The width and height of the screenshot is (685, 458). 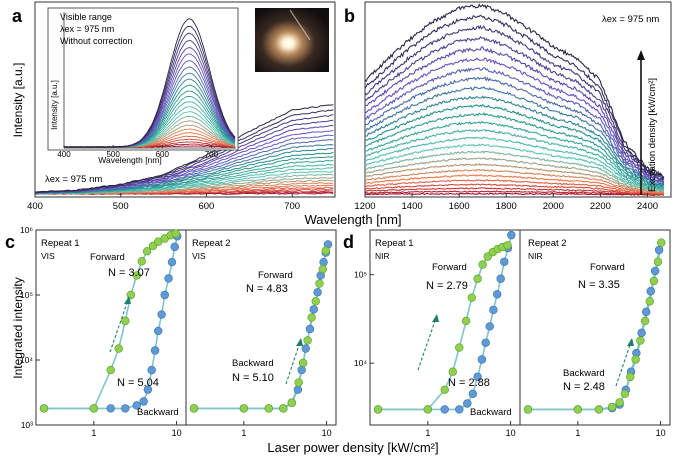 I want to click on d-ytick-label-0: 10⁴, so click(x=360, y=363).